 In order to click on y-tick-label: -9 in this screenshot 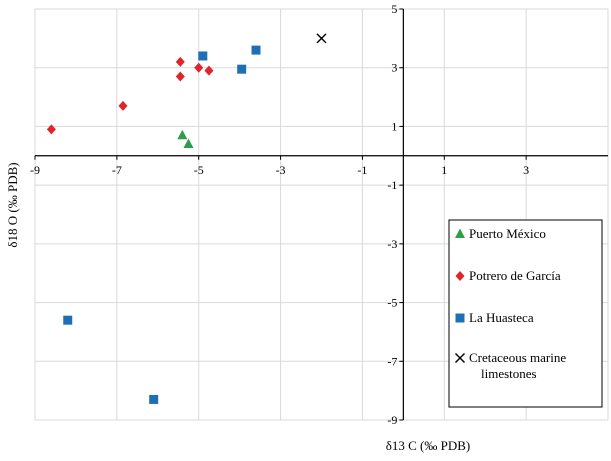, I will do `click(392, 420)`.